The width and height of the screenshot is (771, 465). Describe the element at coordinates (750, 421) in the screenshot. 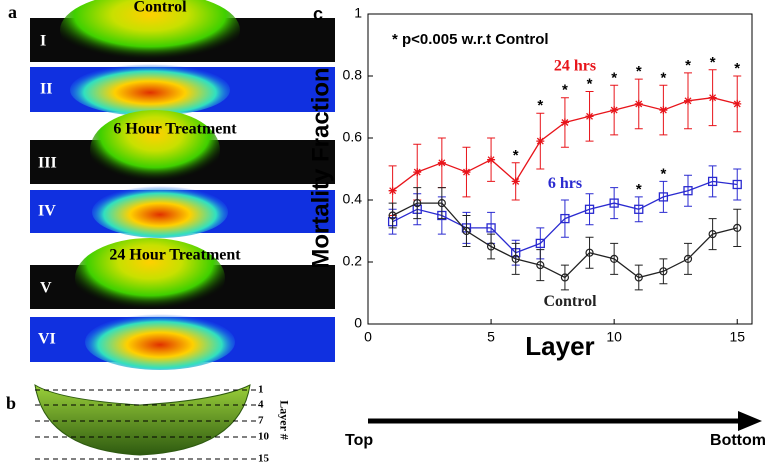

I see `arrow-head` at that location.